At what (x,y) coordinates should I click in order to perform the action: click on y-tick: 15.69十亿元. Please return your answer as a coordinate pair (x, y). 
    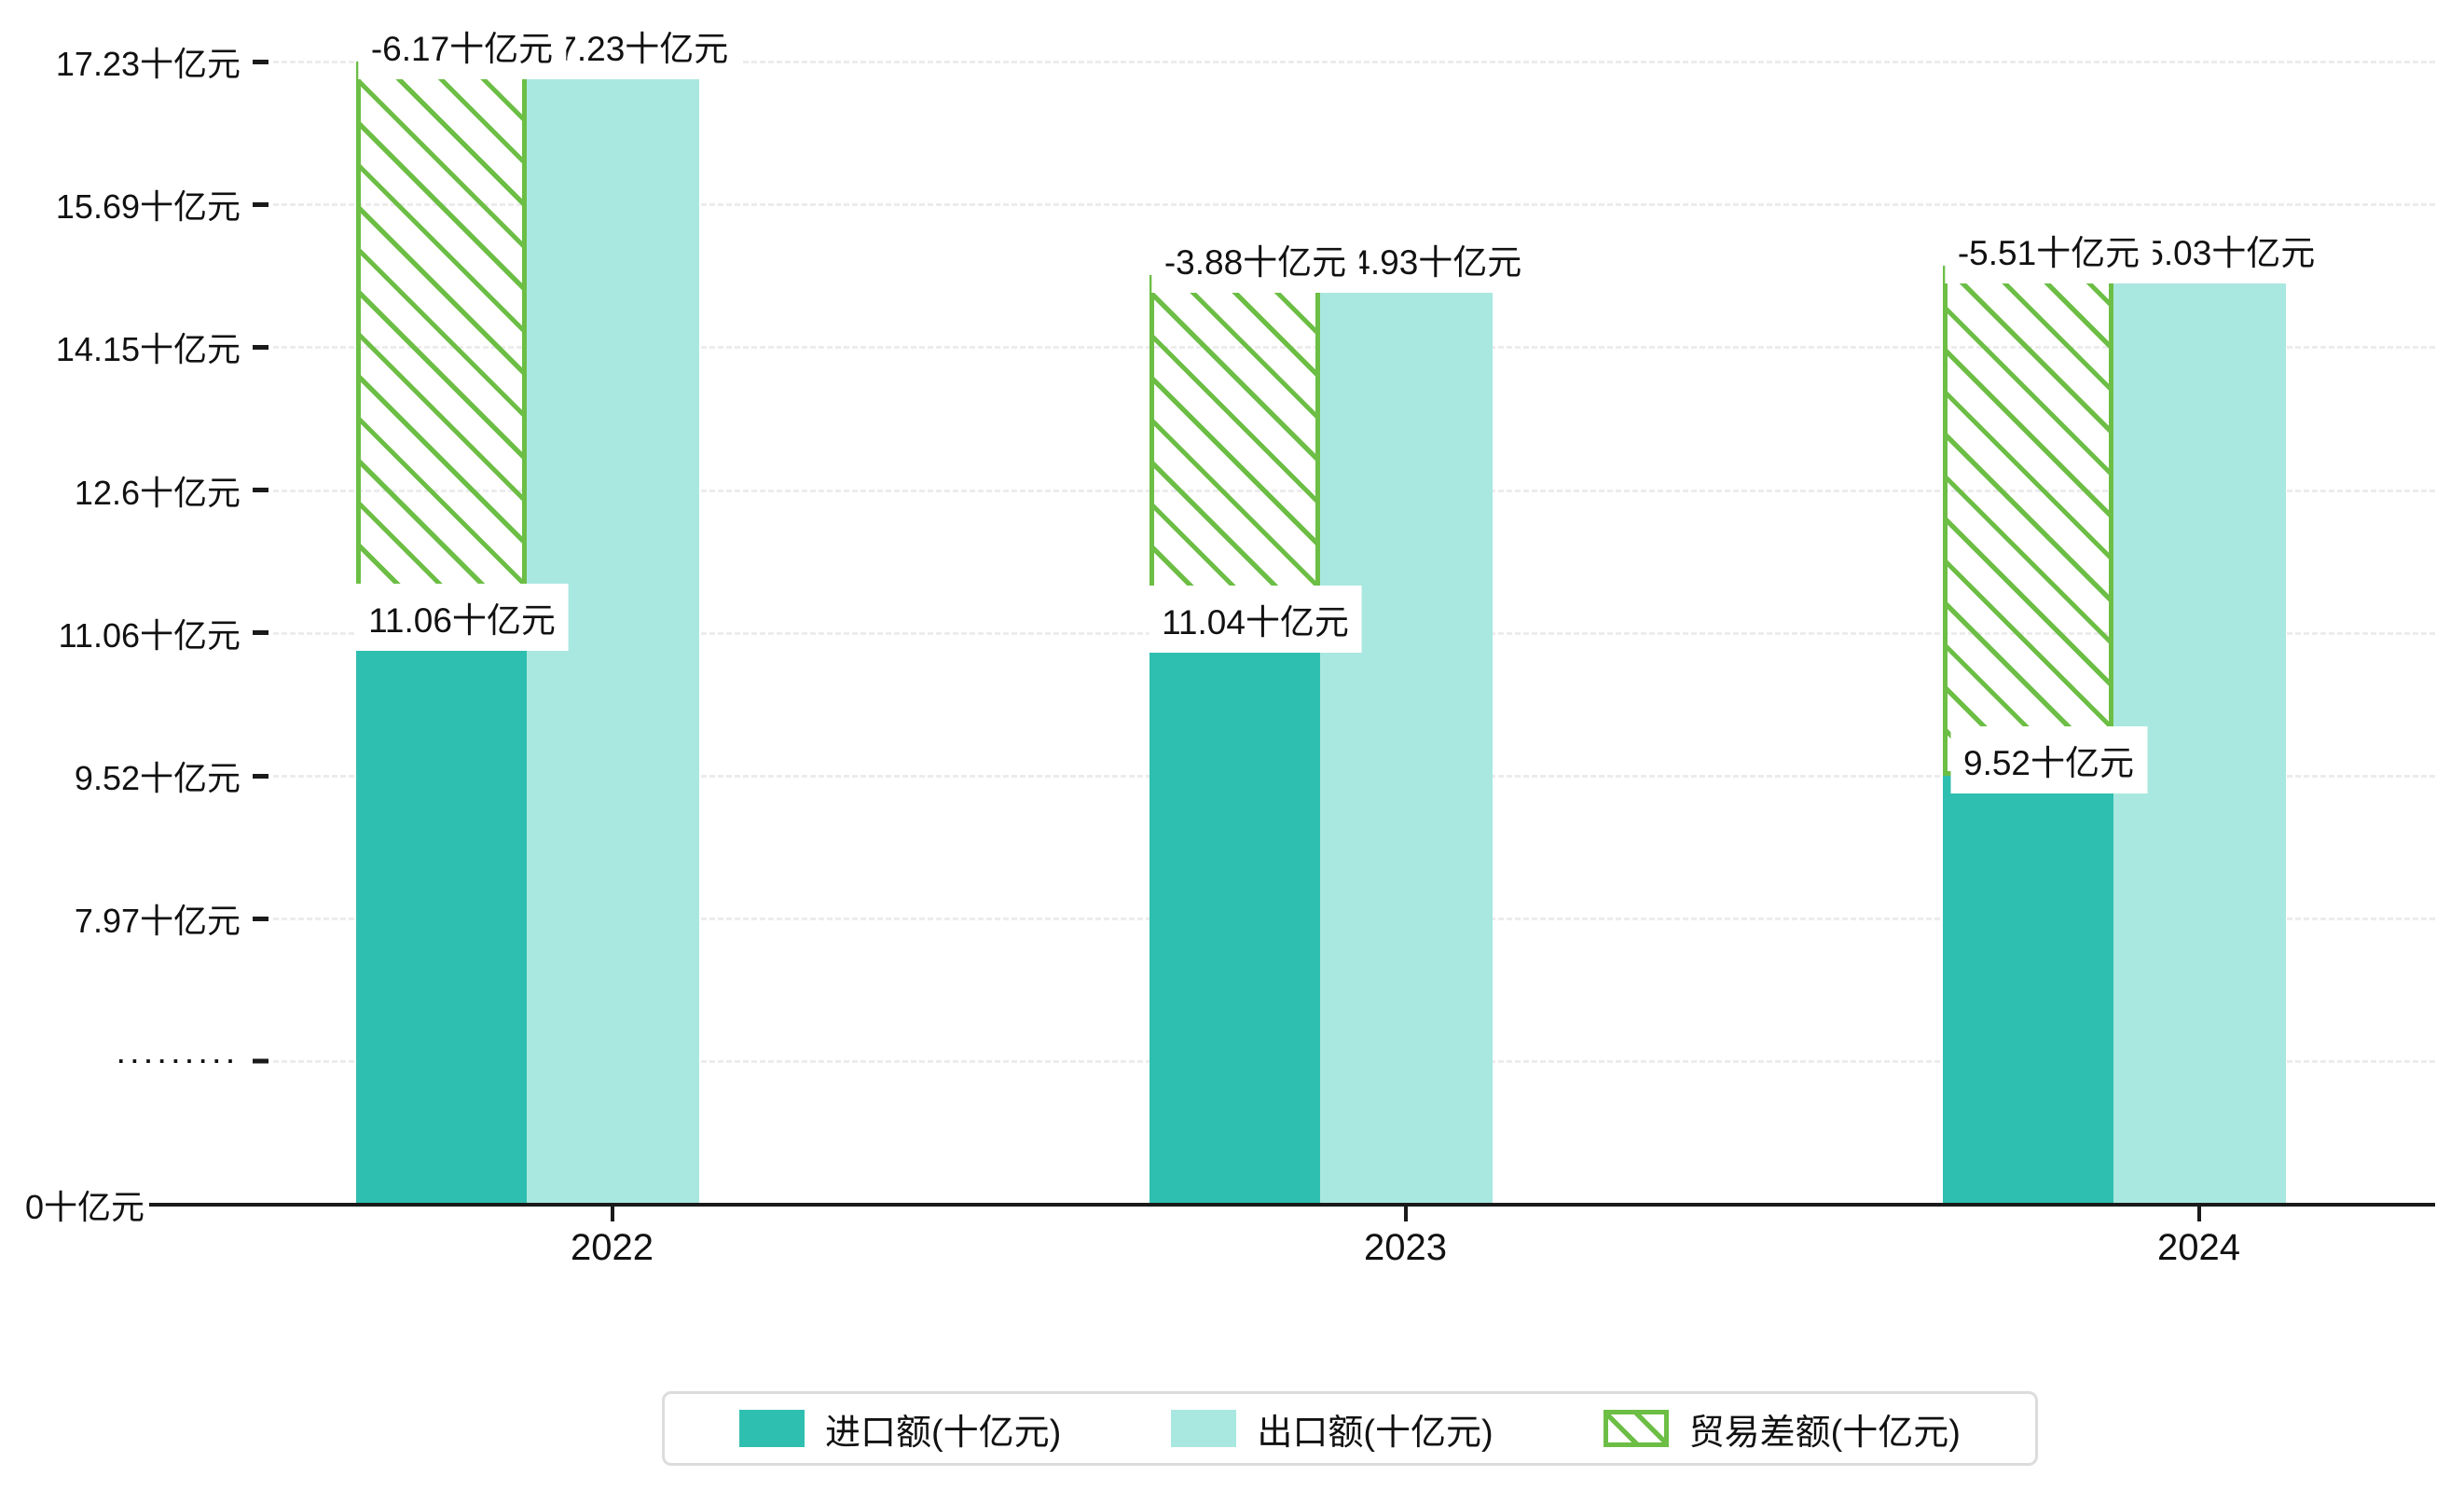
    Looking at the image, I should click on (162, 204).